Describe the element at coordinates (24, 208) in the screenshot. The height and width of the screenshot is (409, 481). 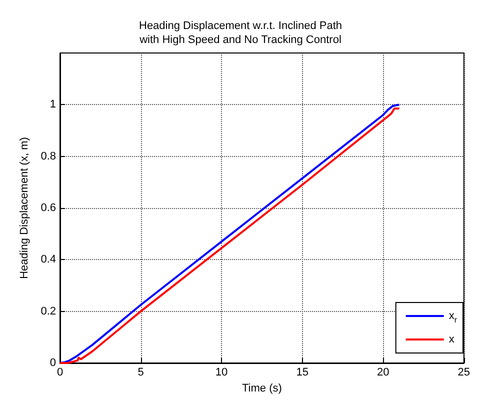
I see `y-axis-title: Heading Displacement (x, m)` at that location.